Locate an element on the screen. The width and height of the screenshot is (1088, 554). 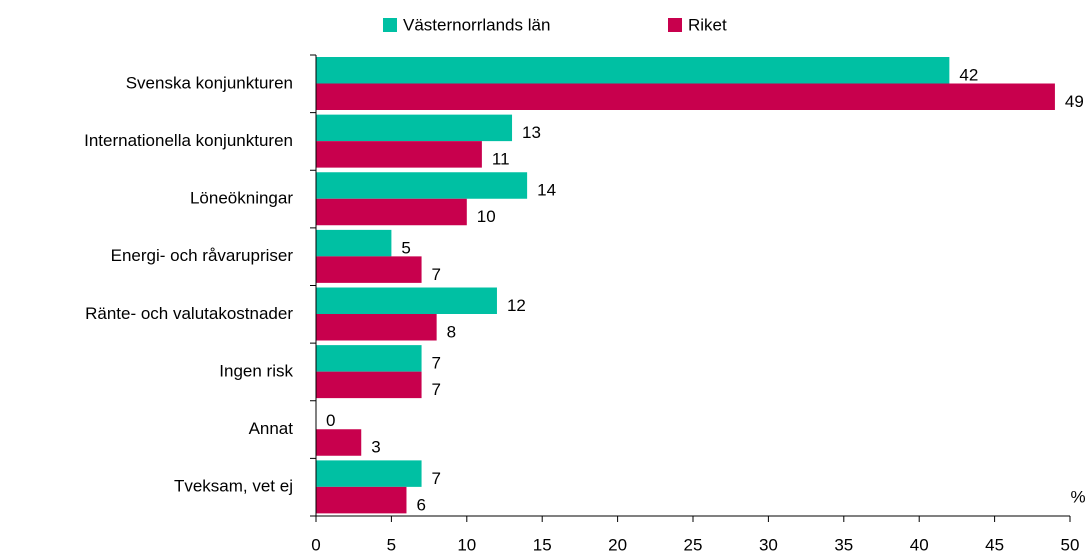
x-tick-label: 0 is located at coordinates (315, 544).